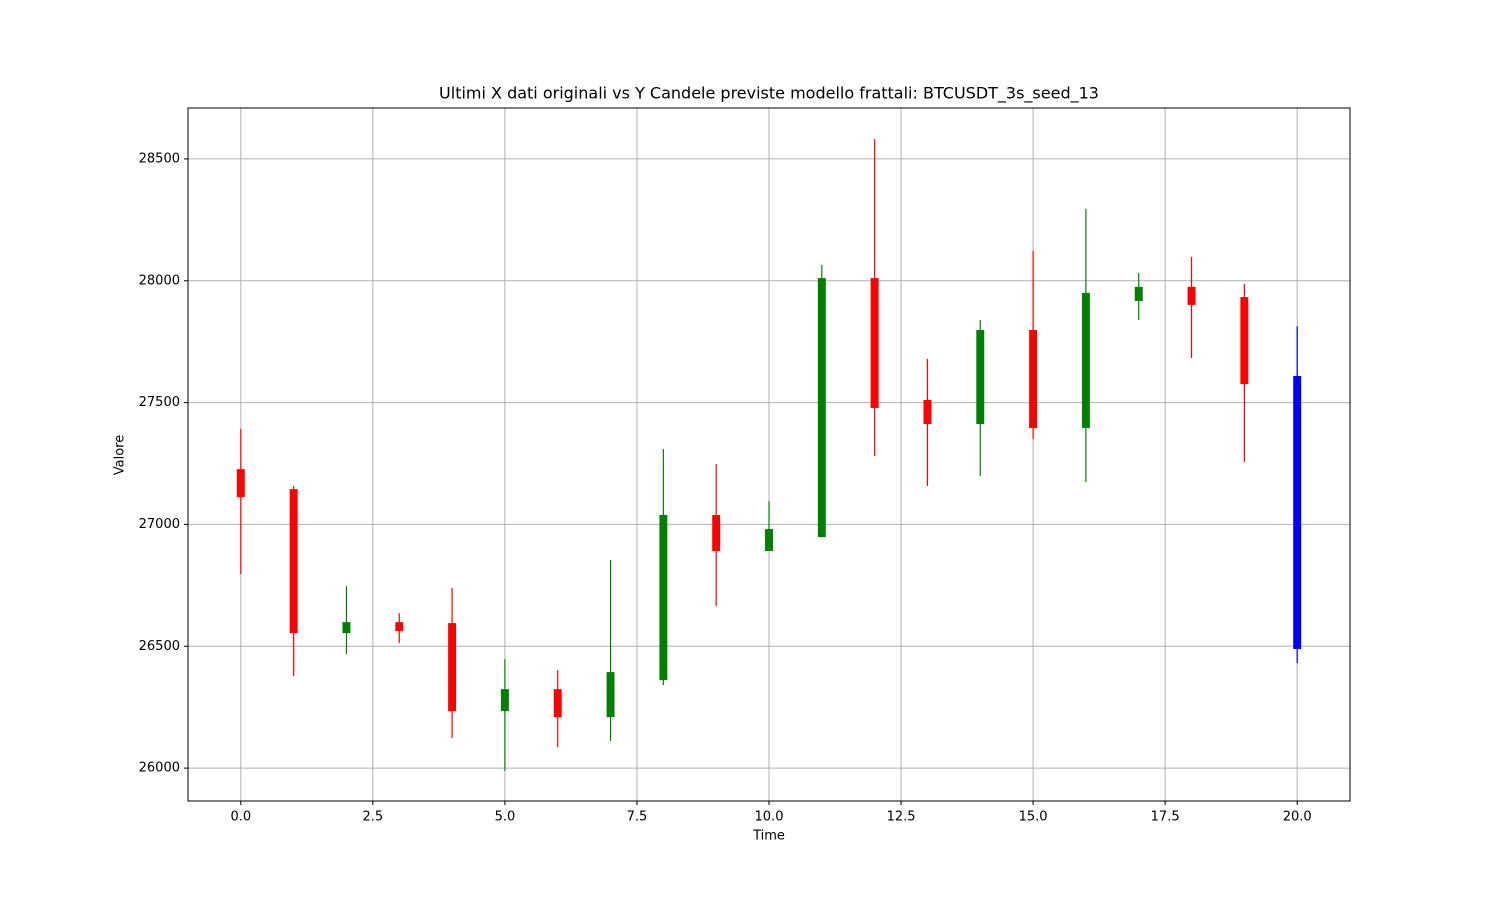  Describe the element at coordinates (1297, 817) in the screenshot. I see `x-tick-label: 20.0` at that location.